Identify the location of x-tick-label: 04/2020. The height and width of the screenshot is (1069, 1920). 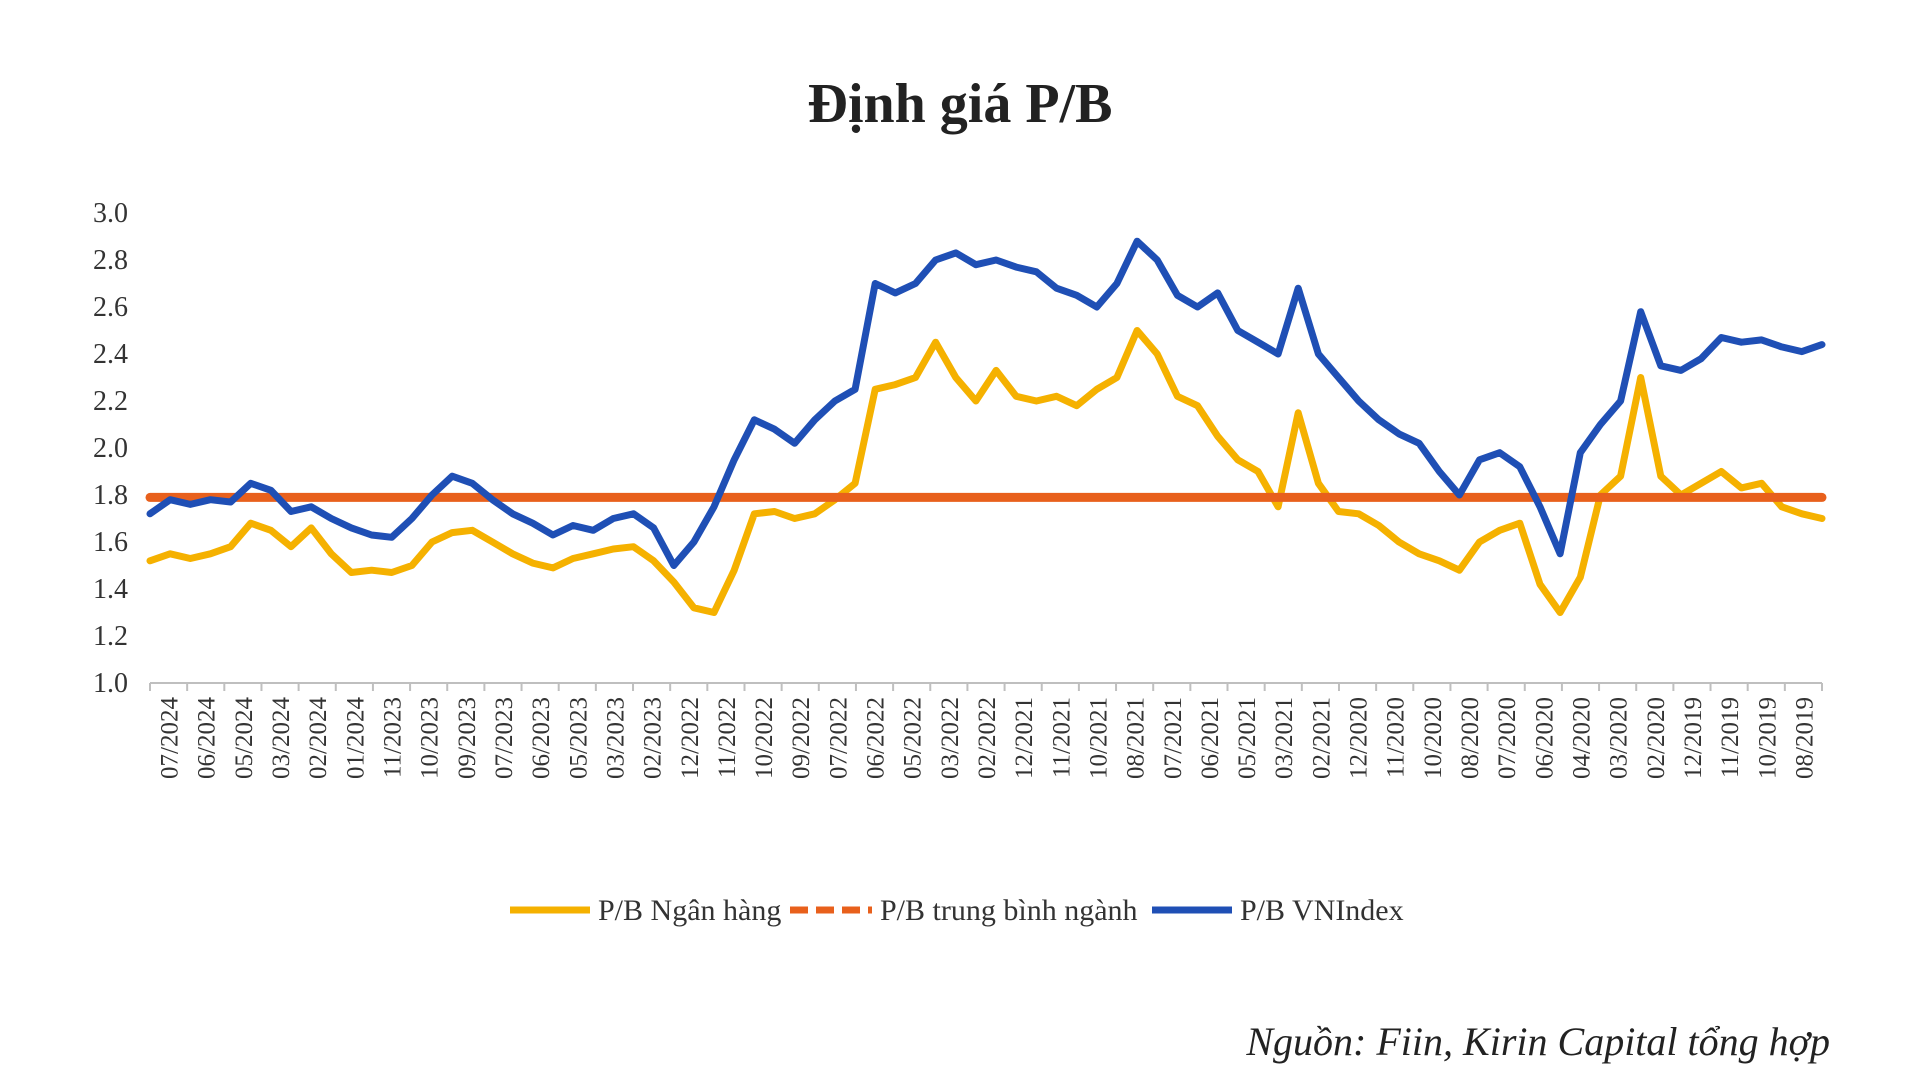
(1581, 738).